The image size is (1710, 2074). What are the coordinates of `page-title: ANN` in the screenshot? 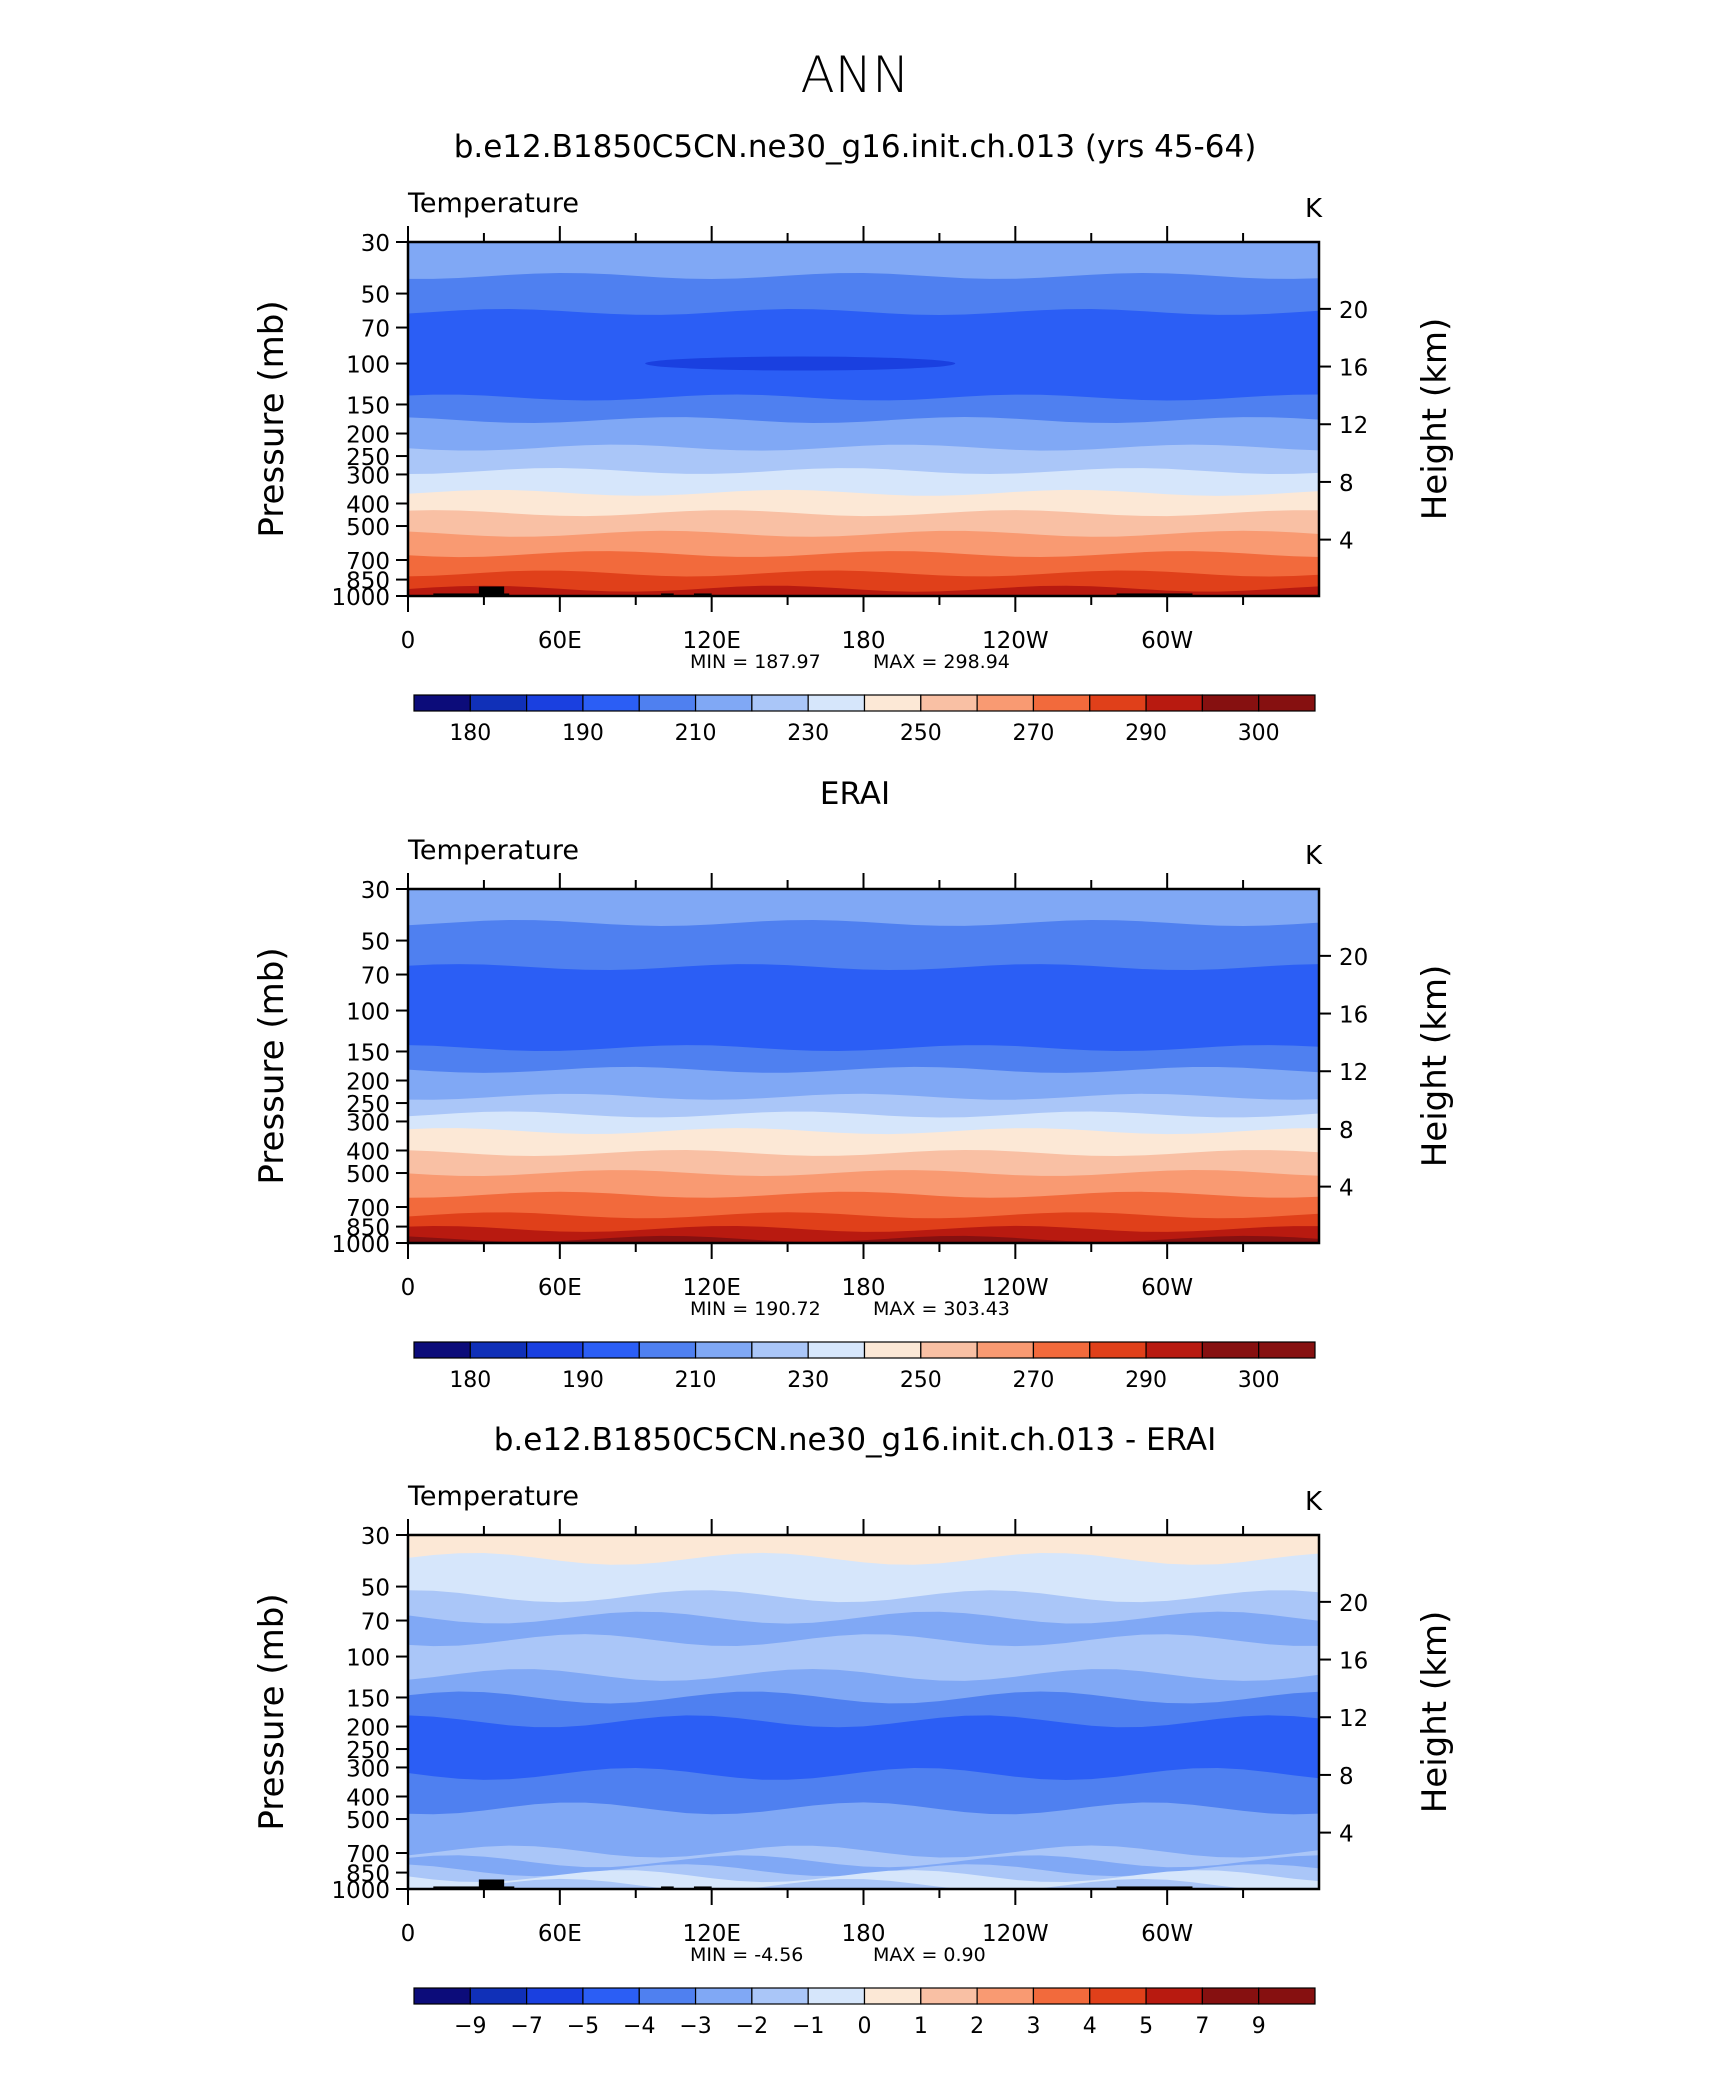 It's located at (854, 75).